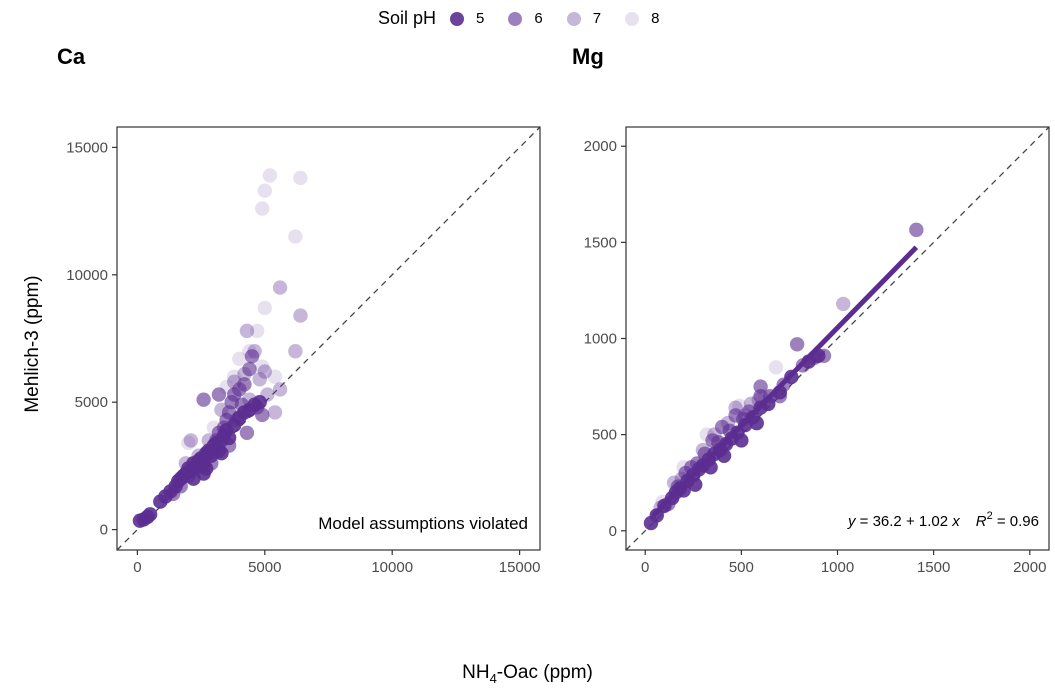 The image size is (1055, 694). What do you see at coordinates (903, 521) in the screenshot?
I see `mg-annot-eq: = 36.2 + 1.02` at bounding box center [903, 521].